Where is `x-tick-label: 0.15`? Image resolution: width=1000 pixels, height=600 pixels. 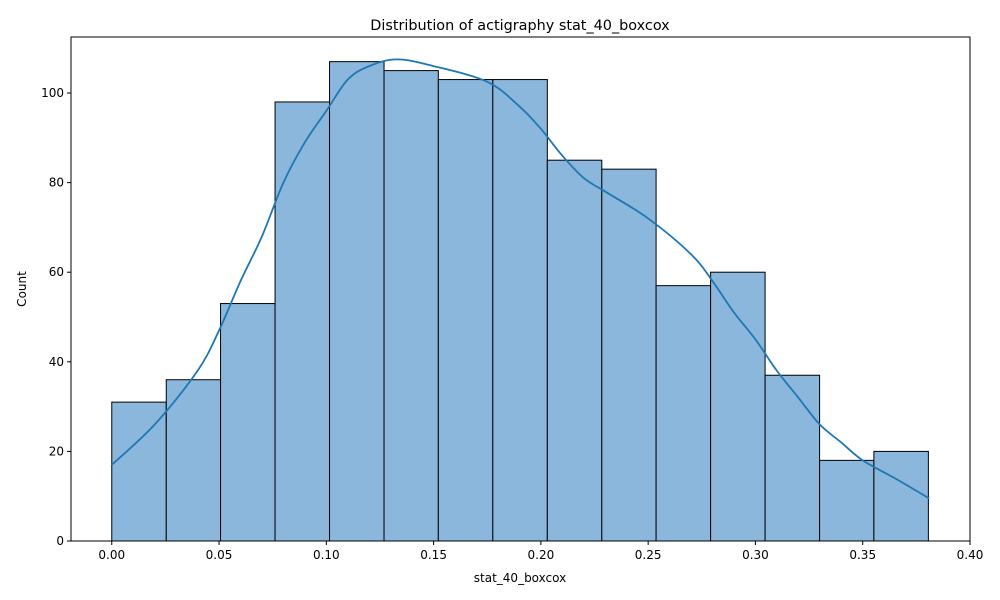 x-tick-label: 0.15 is located at coordinates (433, 555).